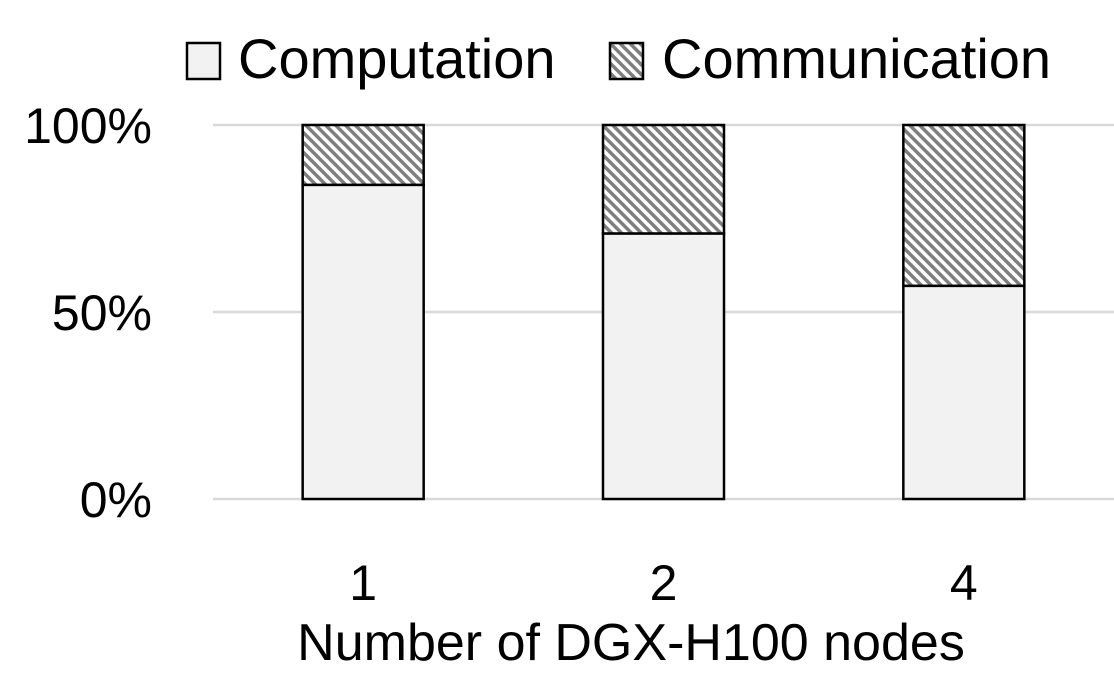 The width and height of the screenshot is (1114, 687). I want to click on legend-swatch-communication, so click(626, 61).